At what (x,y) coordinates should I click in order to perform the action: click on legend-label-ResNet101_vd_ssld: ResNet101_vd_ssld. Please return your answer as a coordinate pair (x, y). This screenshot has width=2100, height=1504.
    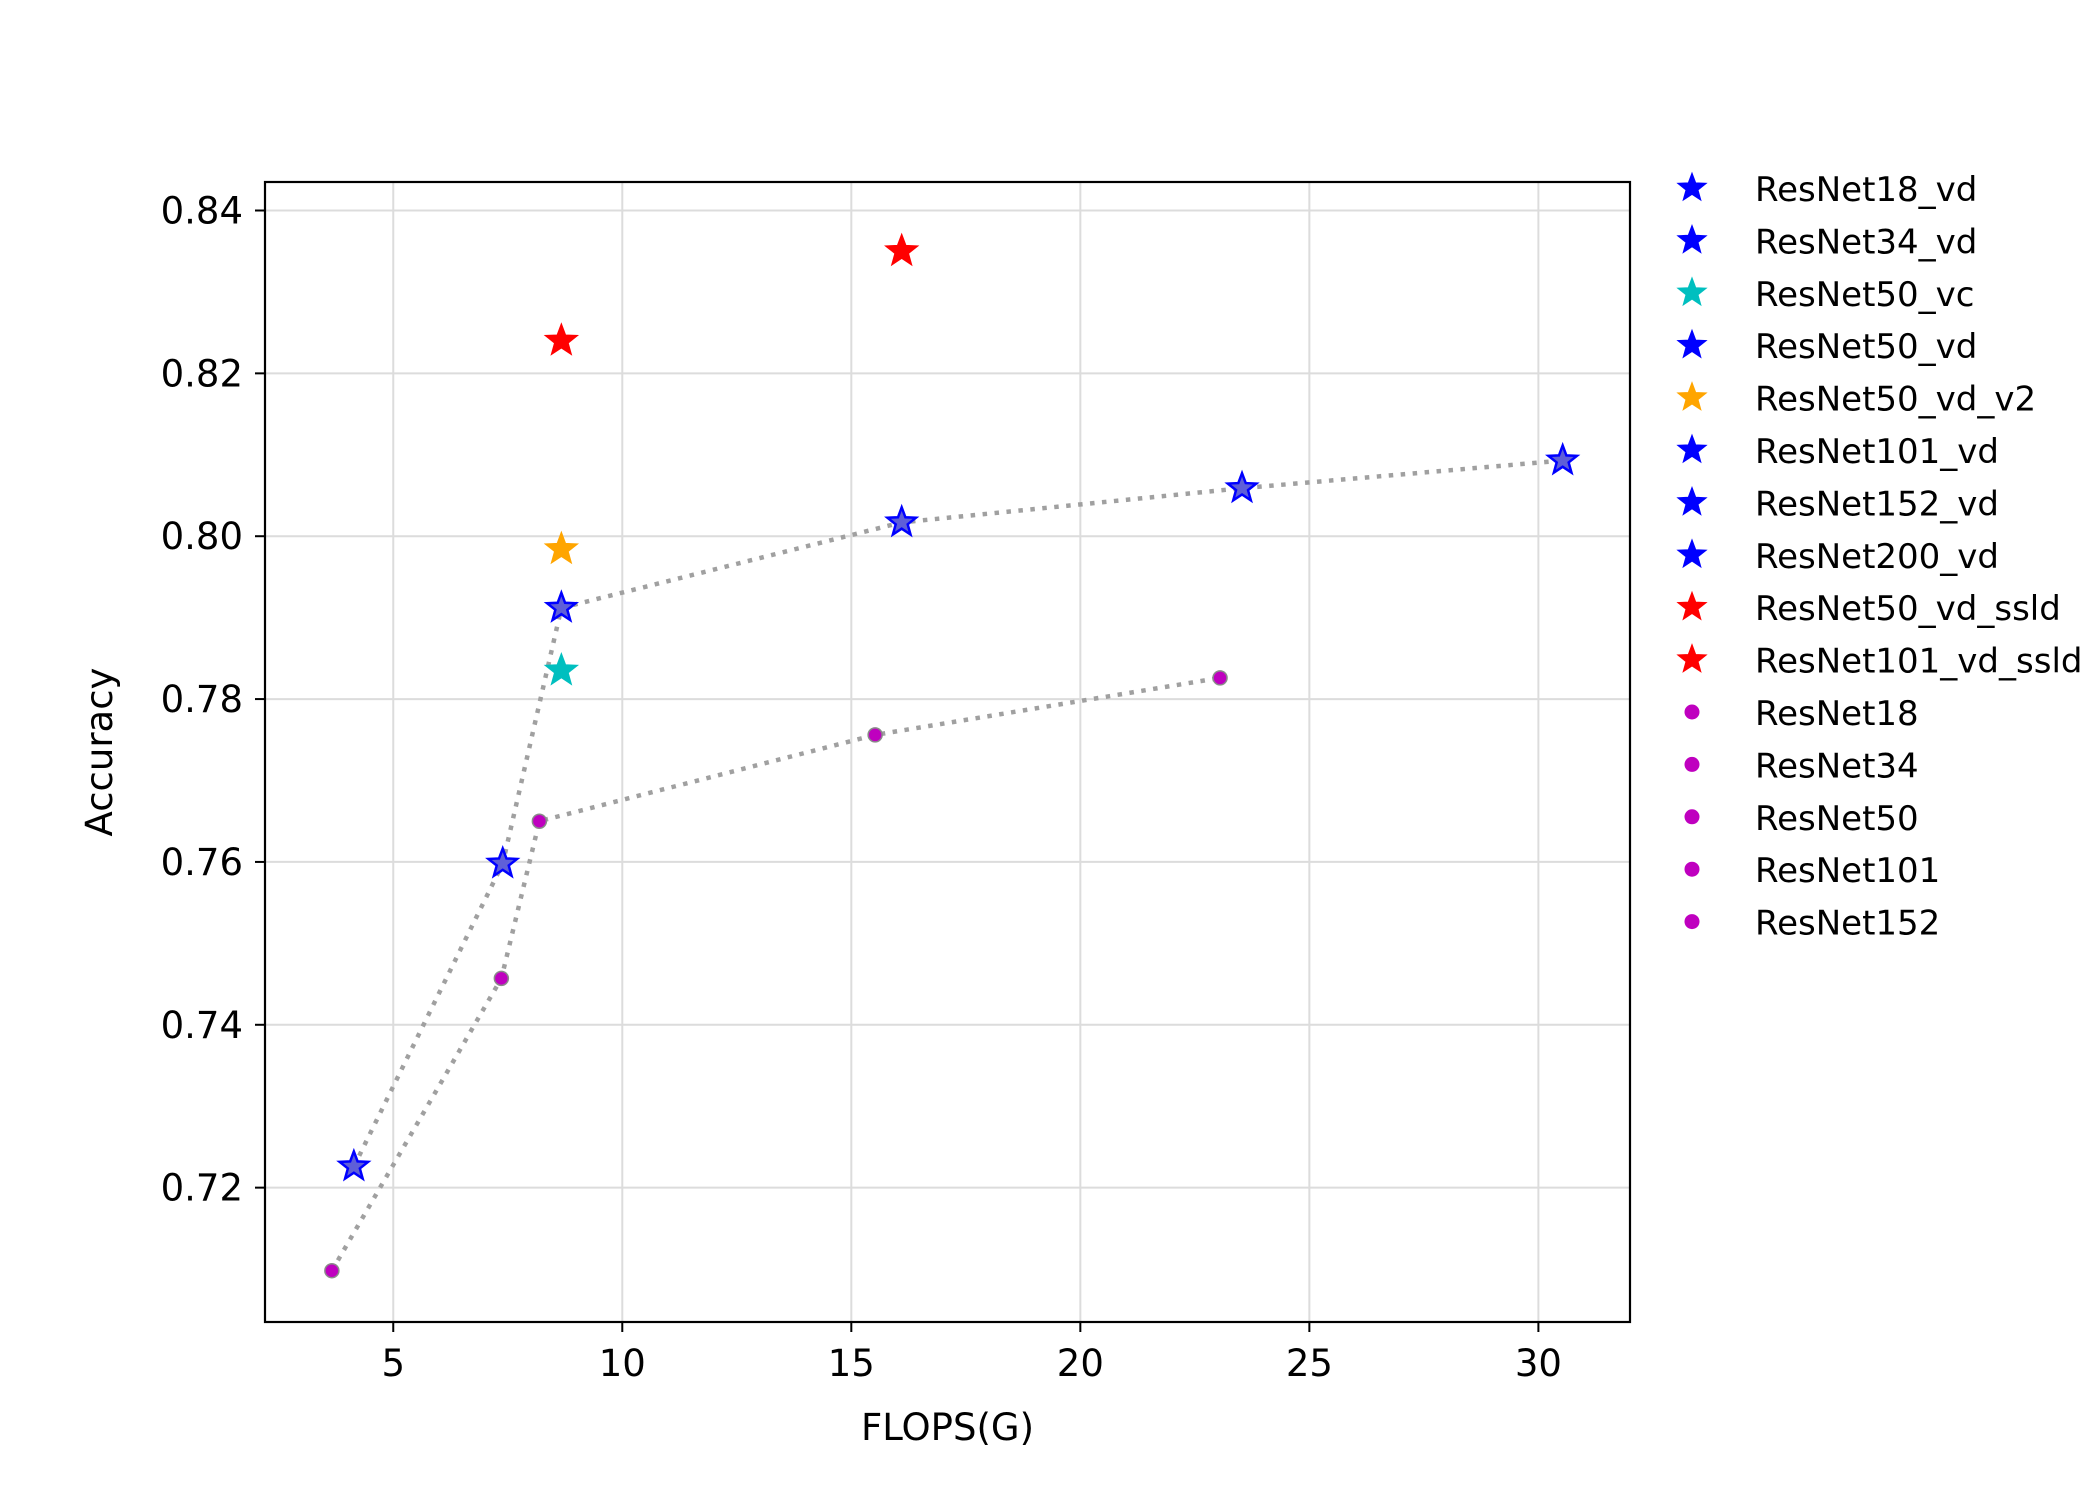
    Looking at the image, I should click on (1918, 662).